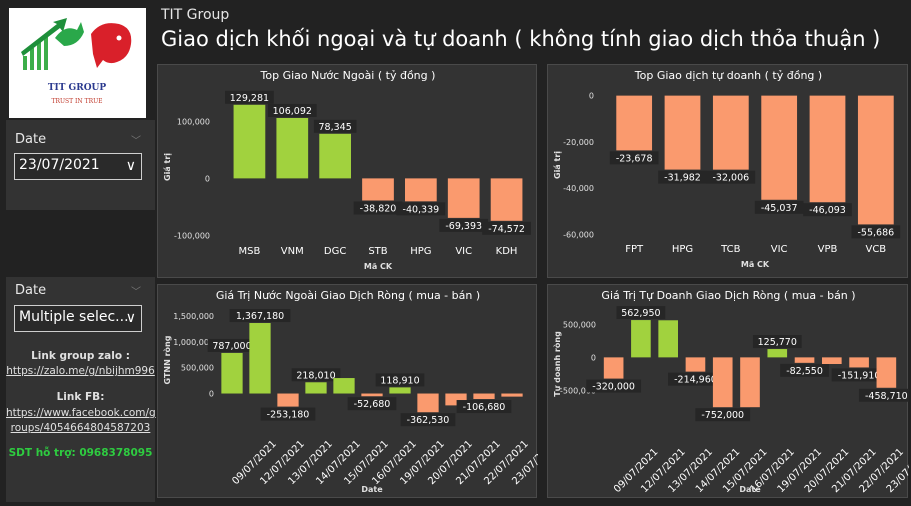 The width and height of the screenshot is (911, 506). What do you see at coordinates (730, 132) in the screenshot?
I see `bar-TCB` at bounding box center [730, 132].